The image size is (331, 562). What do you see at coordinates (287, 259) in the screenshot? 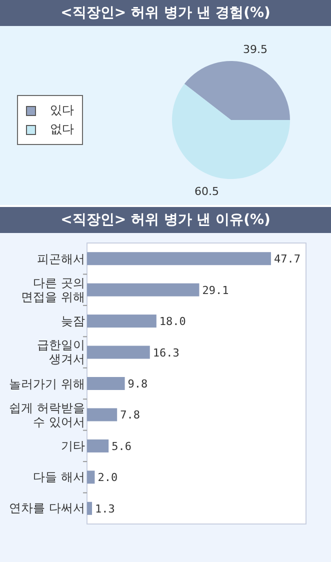
I see `data-label: 47.7` at bounding box center [287, 259].